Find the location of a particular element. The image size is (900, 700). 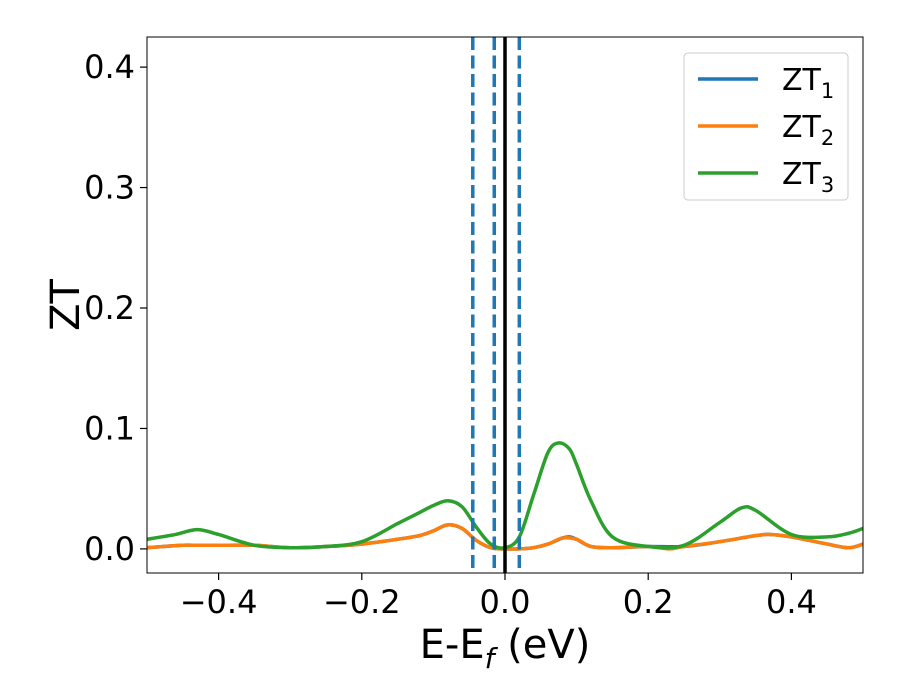

x-axis-label-unit: (eV) is located at coordinates (542, 645).